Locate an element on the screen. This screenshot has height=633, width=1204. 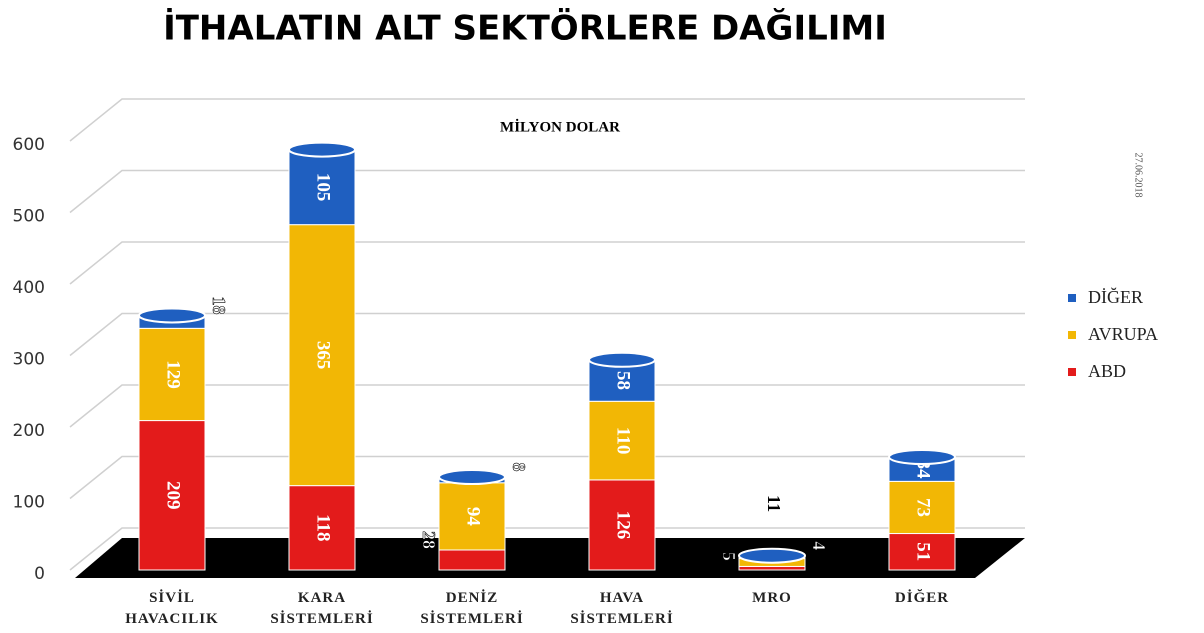
value-label: 209 is located at coordinates (173, 495).